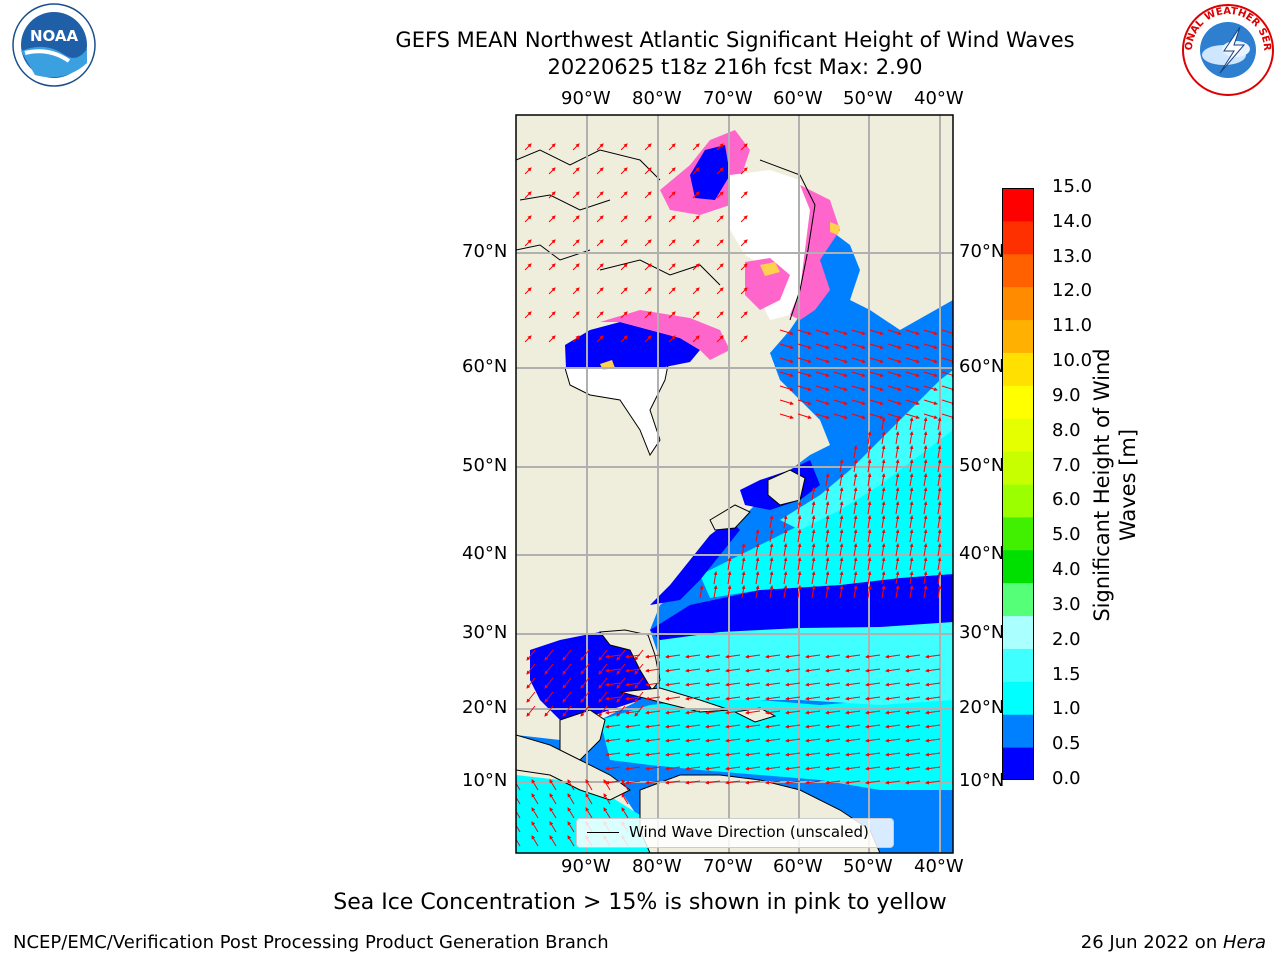 Image resolution: width=1280 pixels, height=960 pixels. What do you see at coordinates (485, 251) in the screenshot?
I see `lat-tick-label-left: 70°N` at bounding box center [485, 251].